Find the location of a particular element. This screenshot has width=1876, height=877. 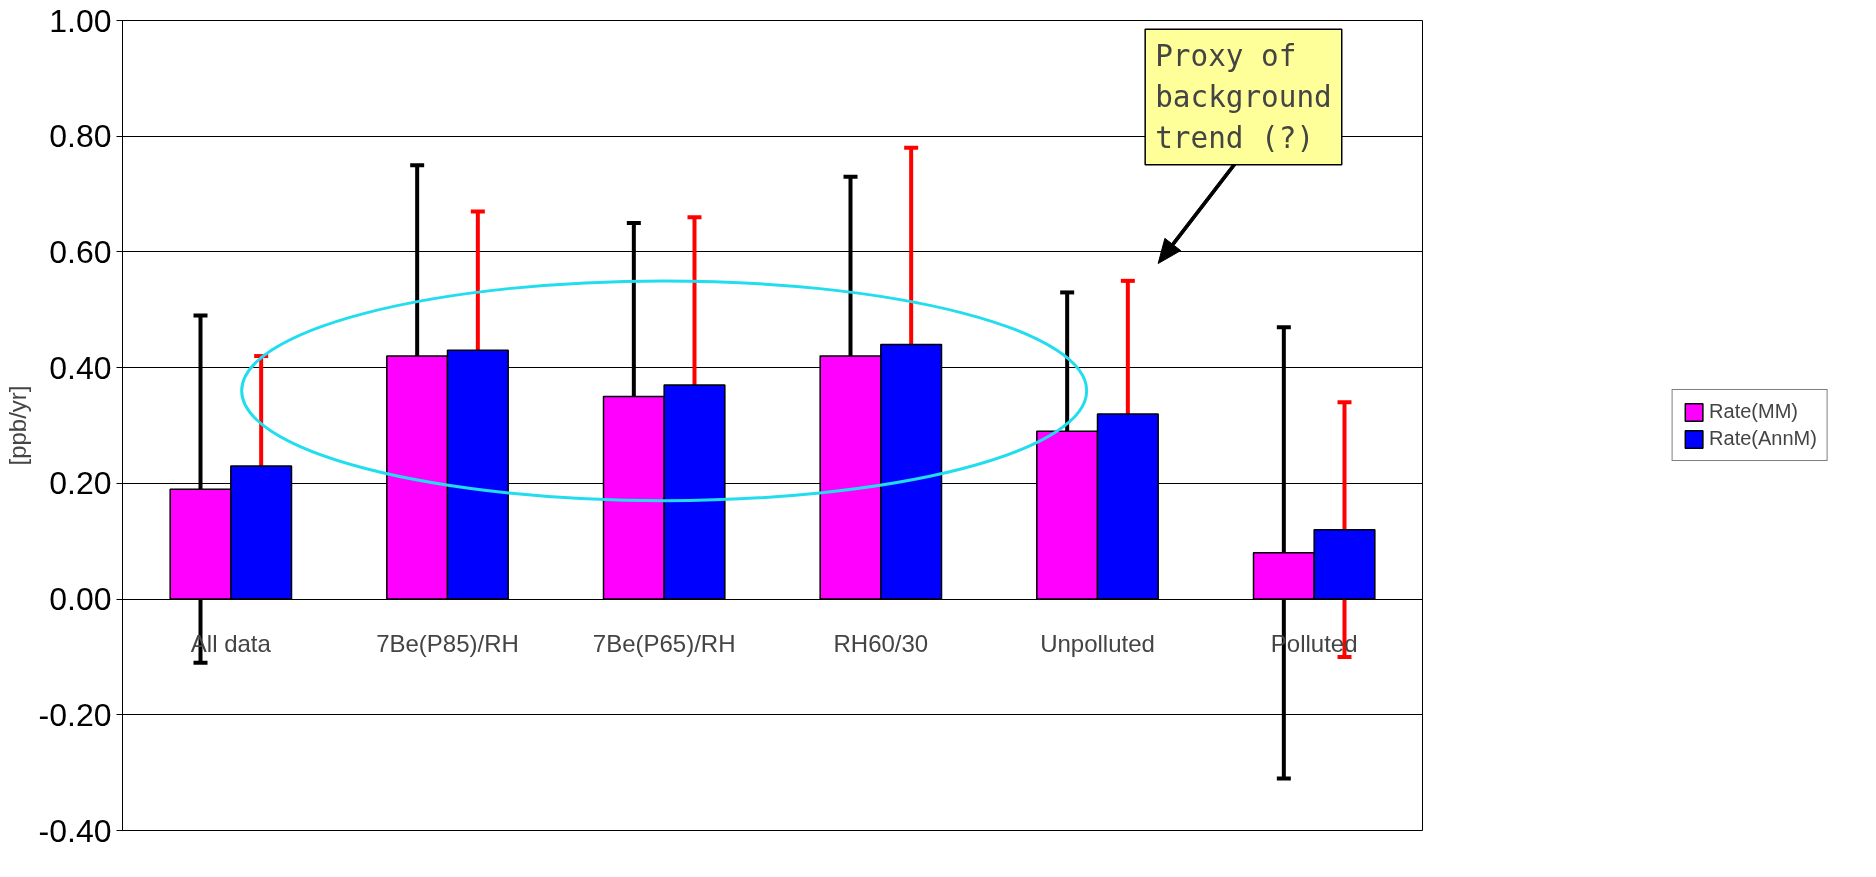

y-tick-label: 0.00 is located at coordinates (80, 599).